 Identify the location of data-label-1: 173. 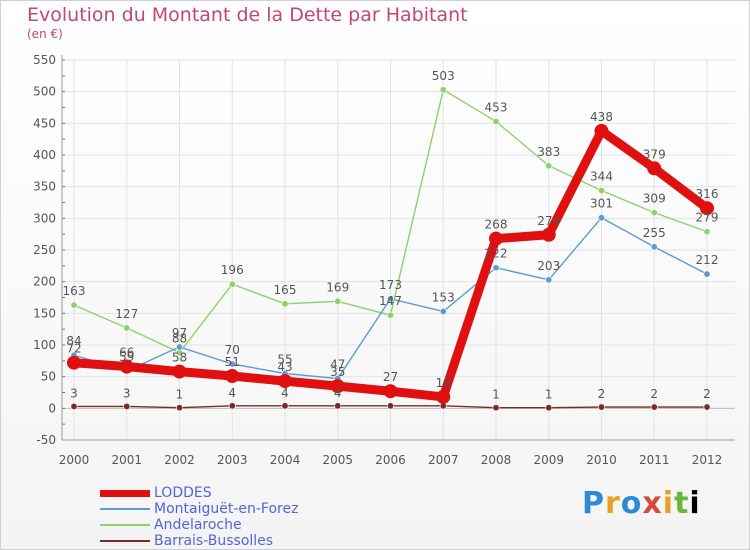
(390, 285).